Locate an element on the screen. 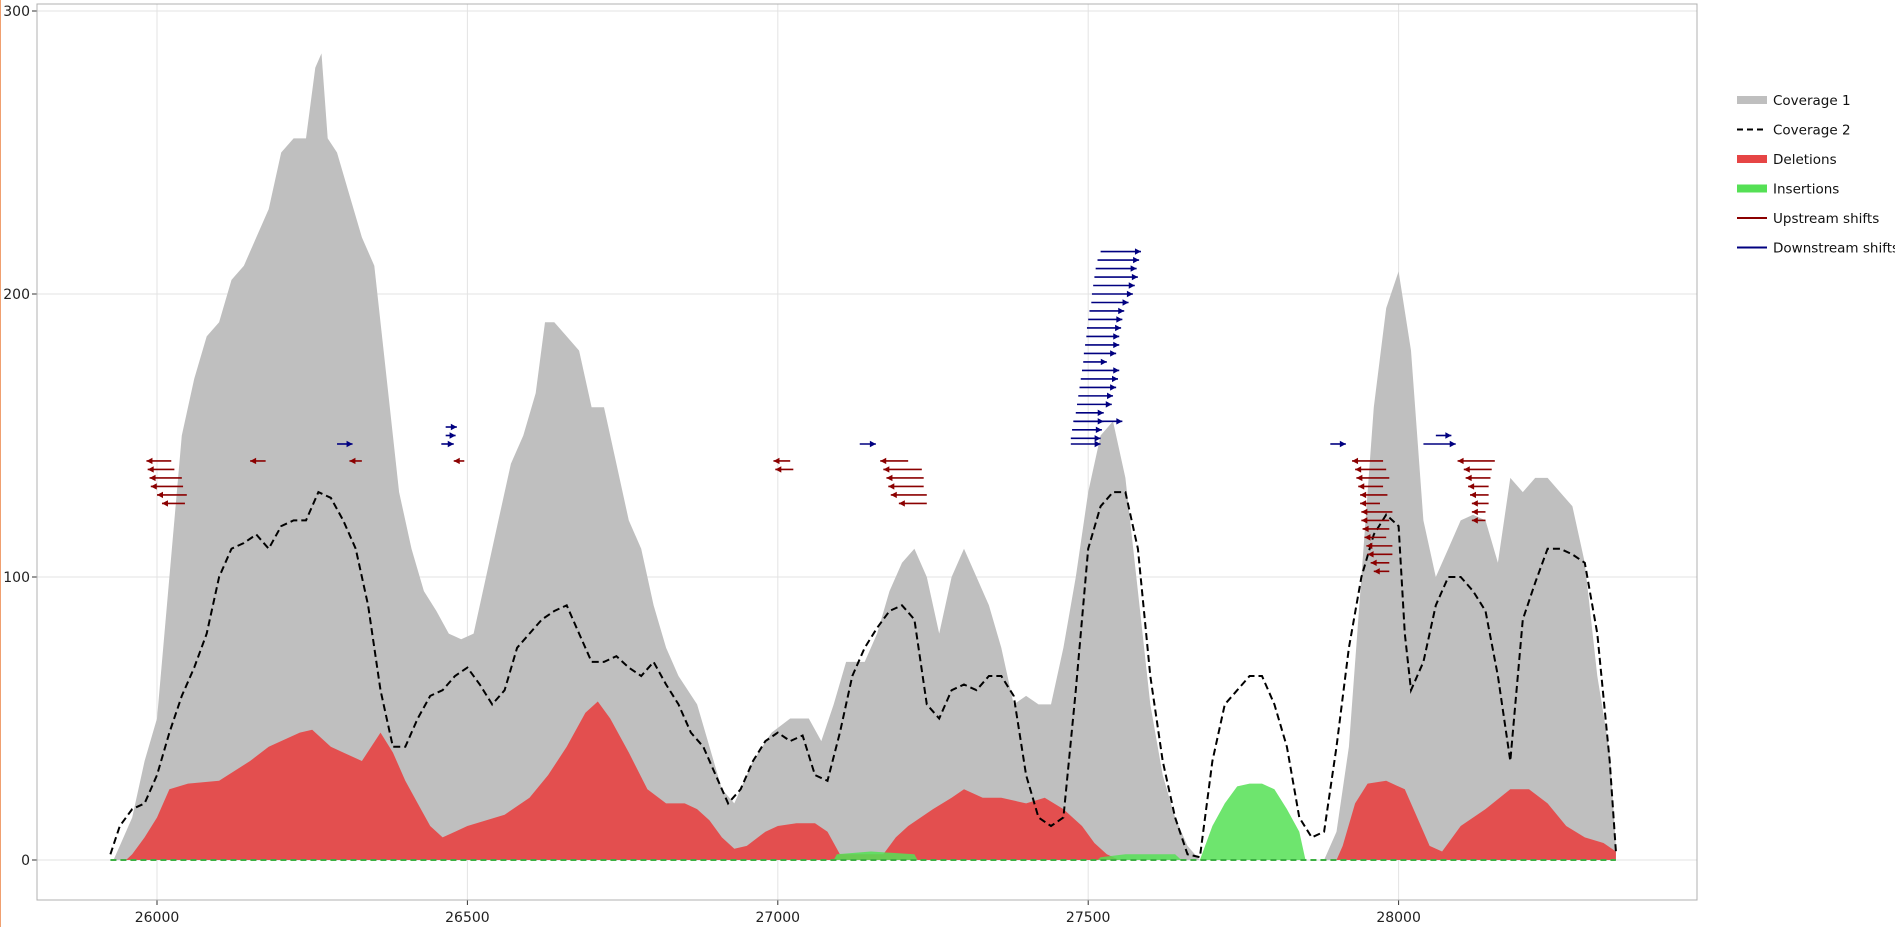 The height and width of the screenshot is (927, 1895). legend-swatch-deletions is located at coordinates (1752, 159).